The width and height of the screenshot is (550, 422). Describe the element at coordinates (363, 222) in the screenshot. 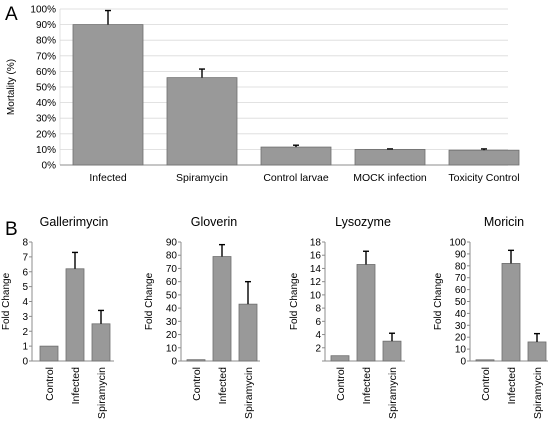

I see `chart-title: Lysozyme` at that location.